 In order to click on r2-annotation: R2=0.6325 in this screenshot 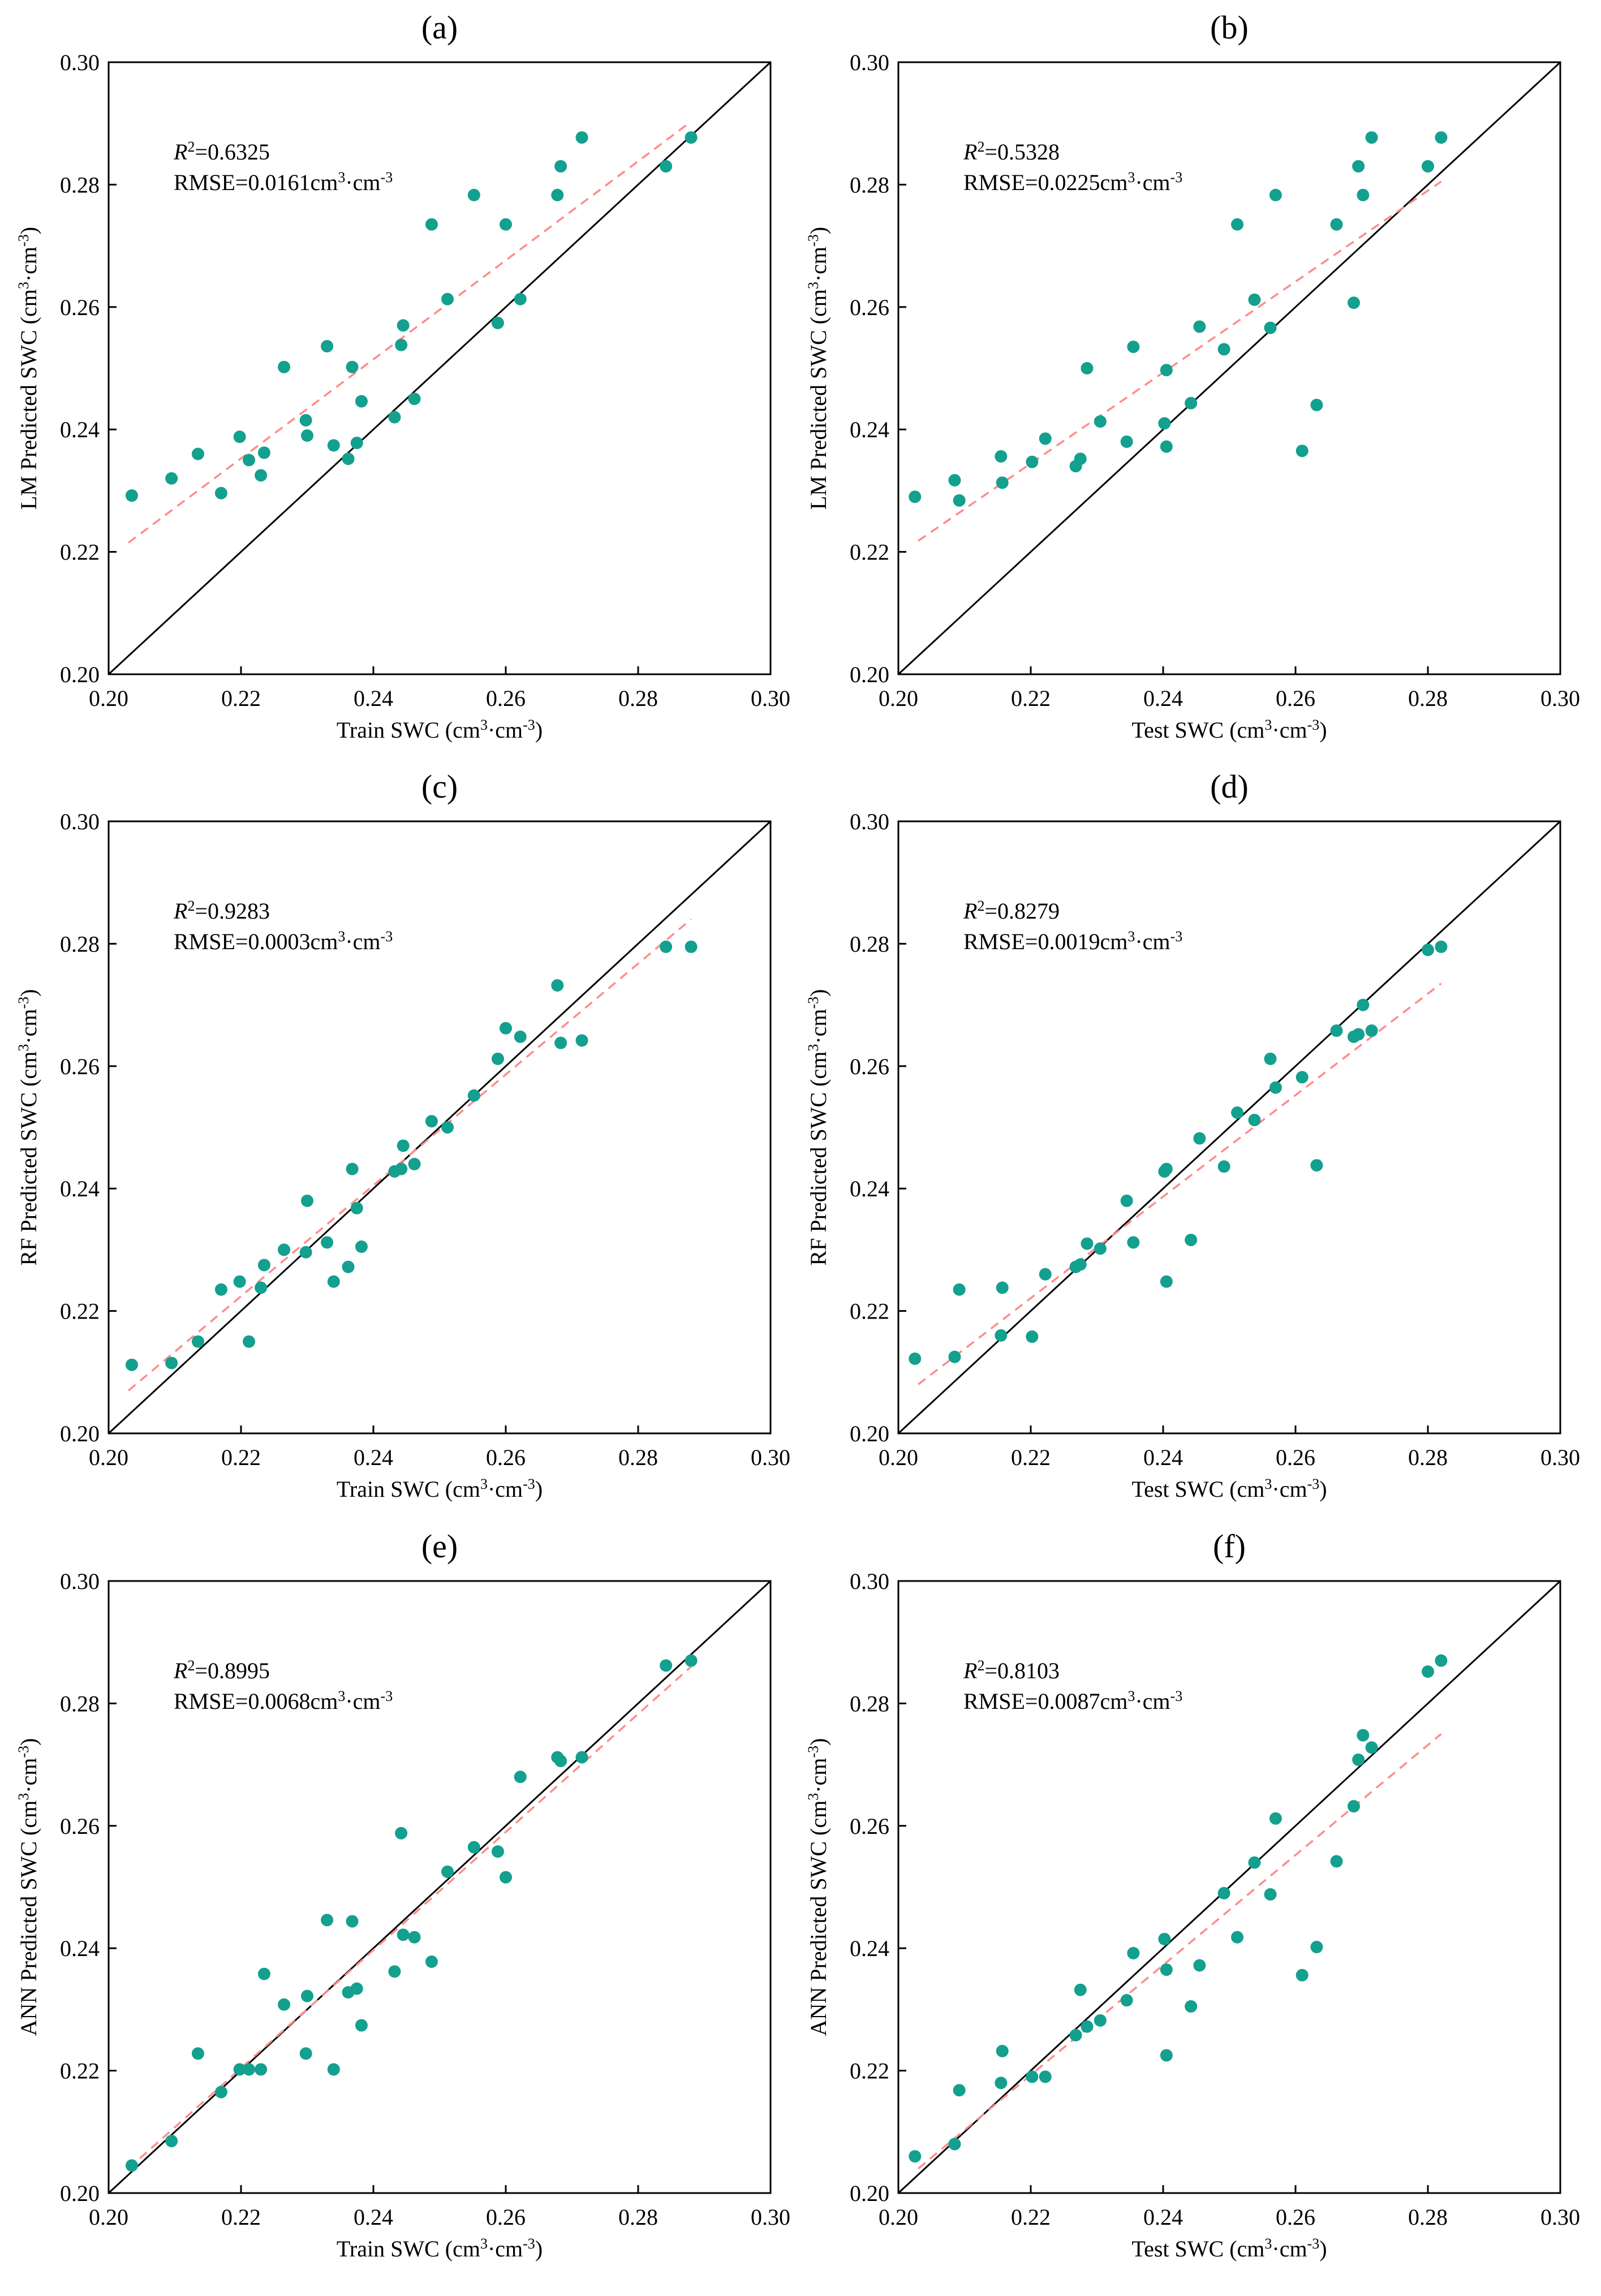, I will do `click(221, 152)`.